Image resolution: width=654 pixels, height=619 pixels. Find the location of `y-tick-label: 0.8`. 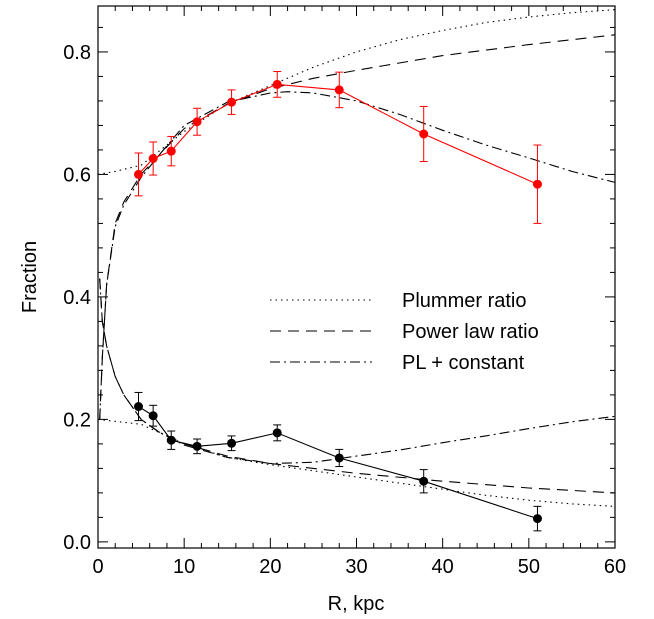

y-tick-label: 0.8 is located at coordinates (77, 53).